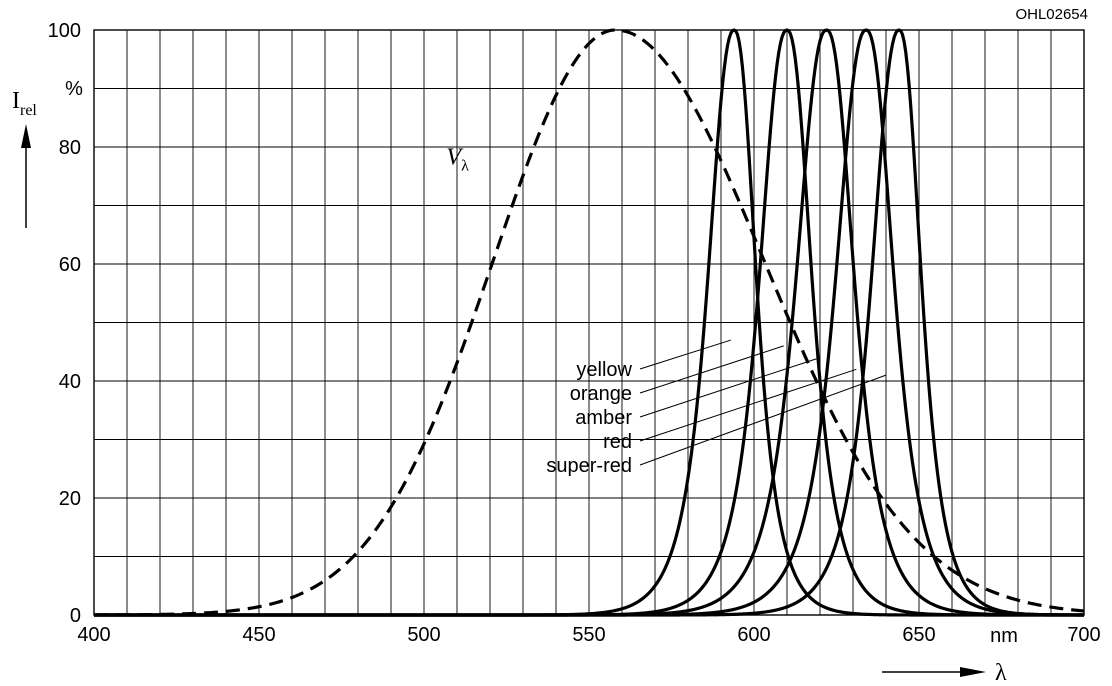  What do you see at coordinates (74, 89) in the screenshot?
I see `y-unit-label: %` at bounding box center [74, 89].